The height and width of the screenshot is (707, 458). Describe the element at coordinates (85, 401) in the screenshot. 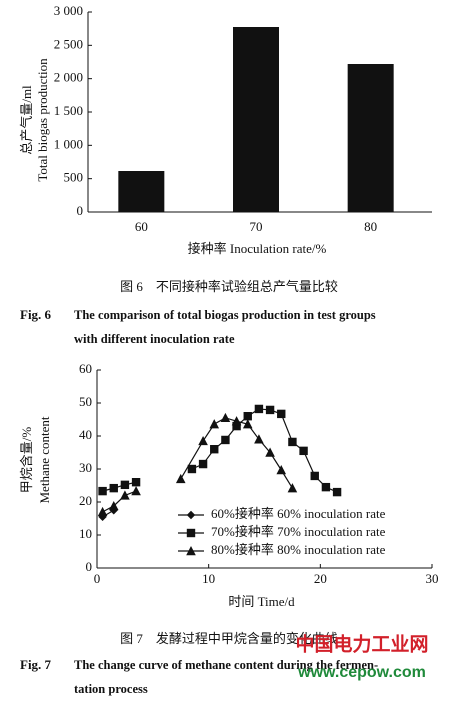

I see `y-tick-label: 50` at that location.